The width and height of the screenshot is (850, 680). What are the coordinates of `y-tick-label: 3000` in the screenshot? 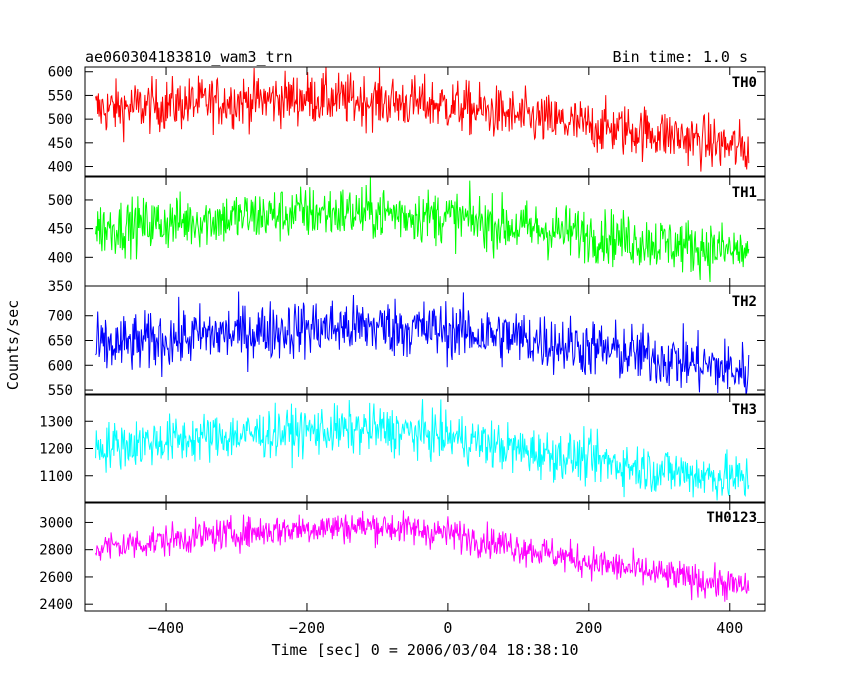 It's located at (56, 523).